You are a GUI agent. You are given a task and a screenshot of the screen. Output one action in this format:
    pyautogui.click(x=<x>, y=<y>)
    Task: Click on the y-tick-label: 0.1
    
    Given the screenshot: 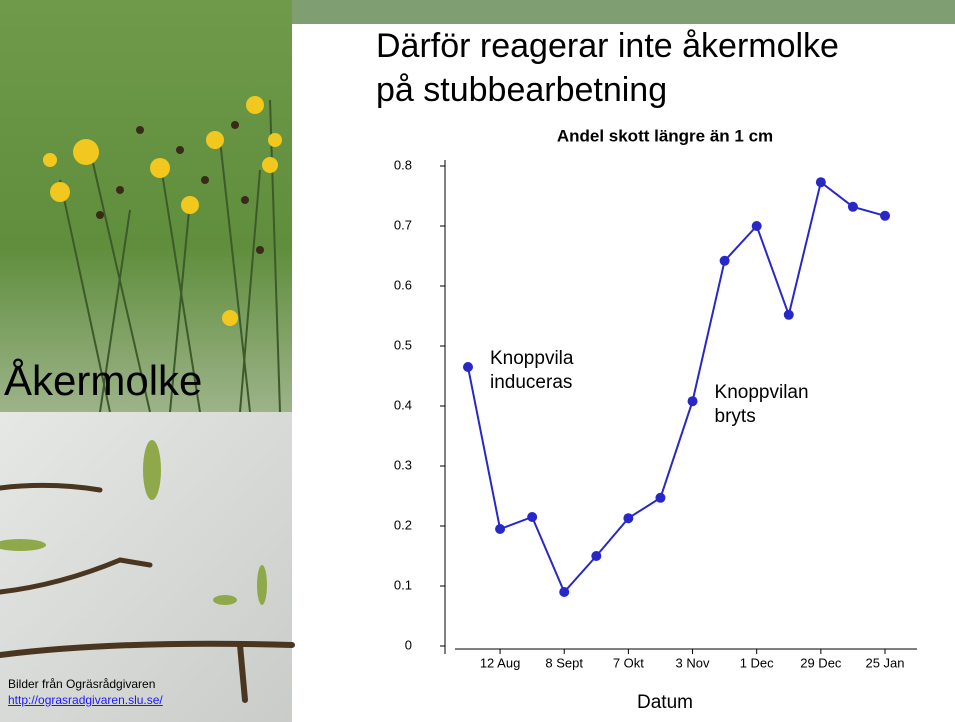 What is the action you would take?
    pyautogui.click(x=403, y=584)
    